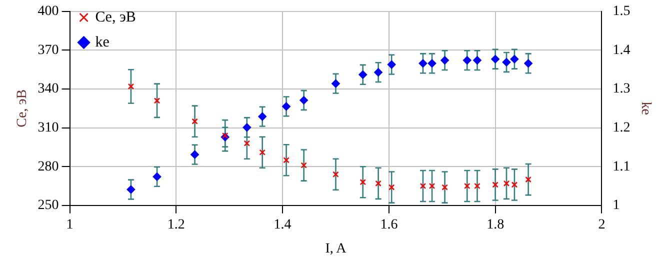 The height and width of the screenshot is (261, 668). Describe the element at coordinates (621, 89) in the screenshot. I see `y2-tick-label: 1.3` at that location.